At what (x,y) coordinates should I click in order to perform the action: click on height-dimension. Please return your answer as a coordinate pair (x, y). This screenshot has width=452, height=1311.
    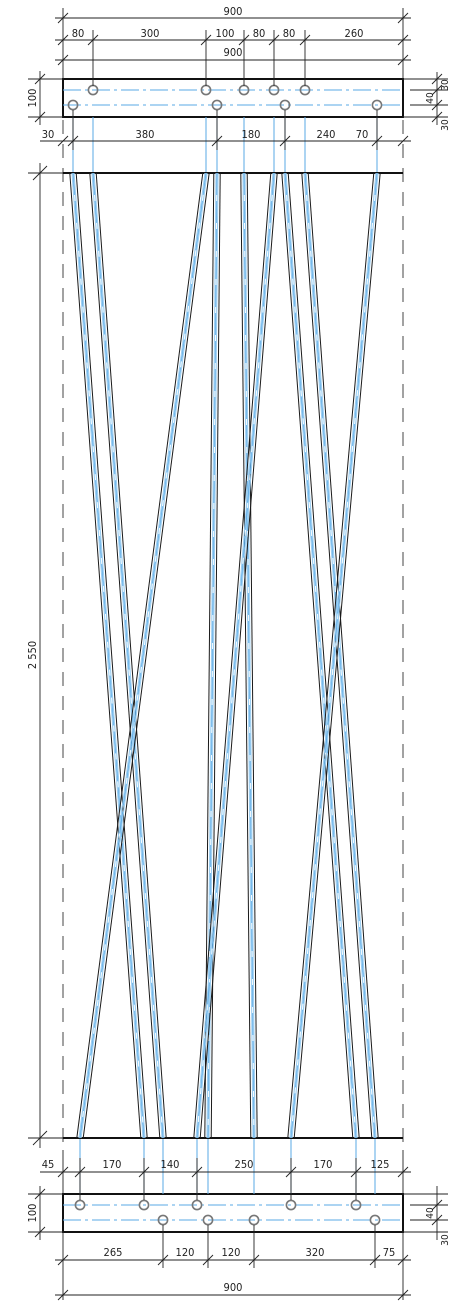
    Looking at the image, I should click on (45, 655).